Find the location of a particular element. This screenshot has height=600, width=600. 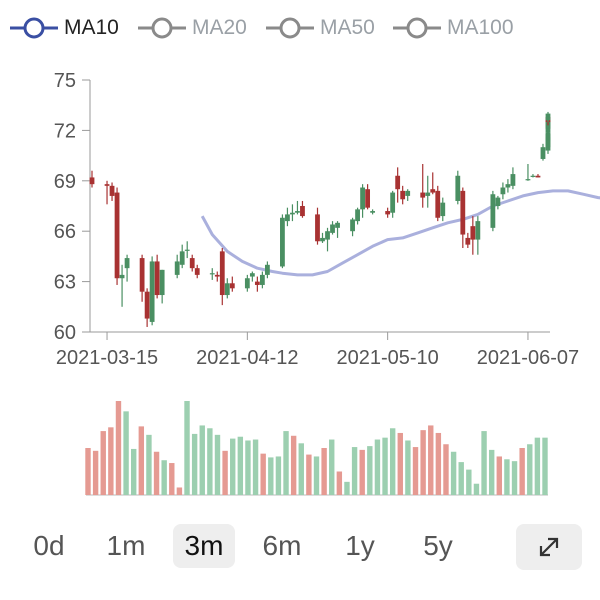

x-tick-label: 2021-06-07 is located at coordinates (528, 358).